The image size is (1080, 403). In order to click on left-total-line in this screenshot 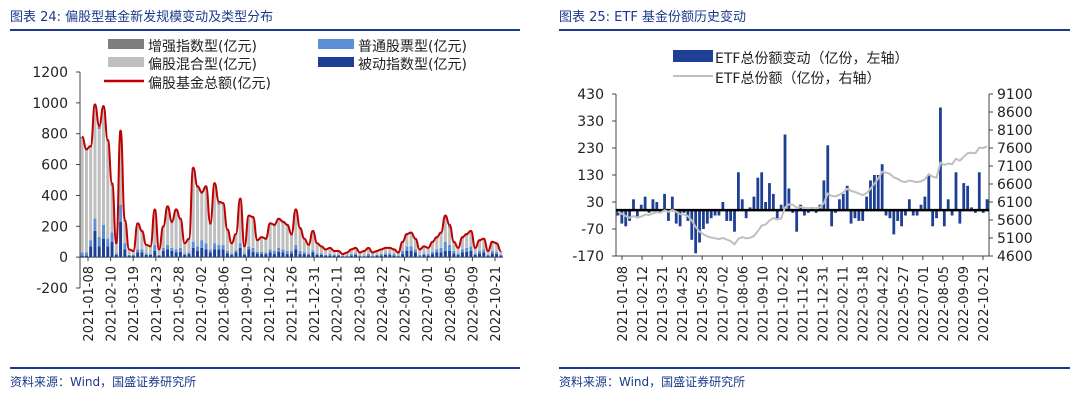, I will do `click(291, 179)`.